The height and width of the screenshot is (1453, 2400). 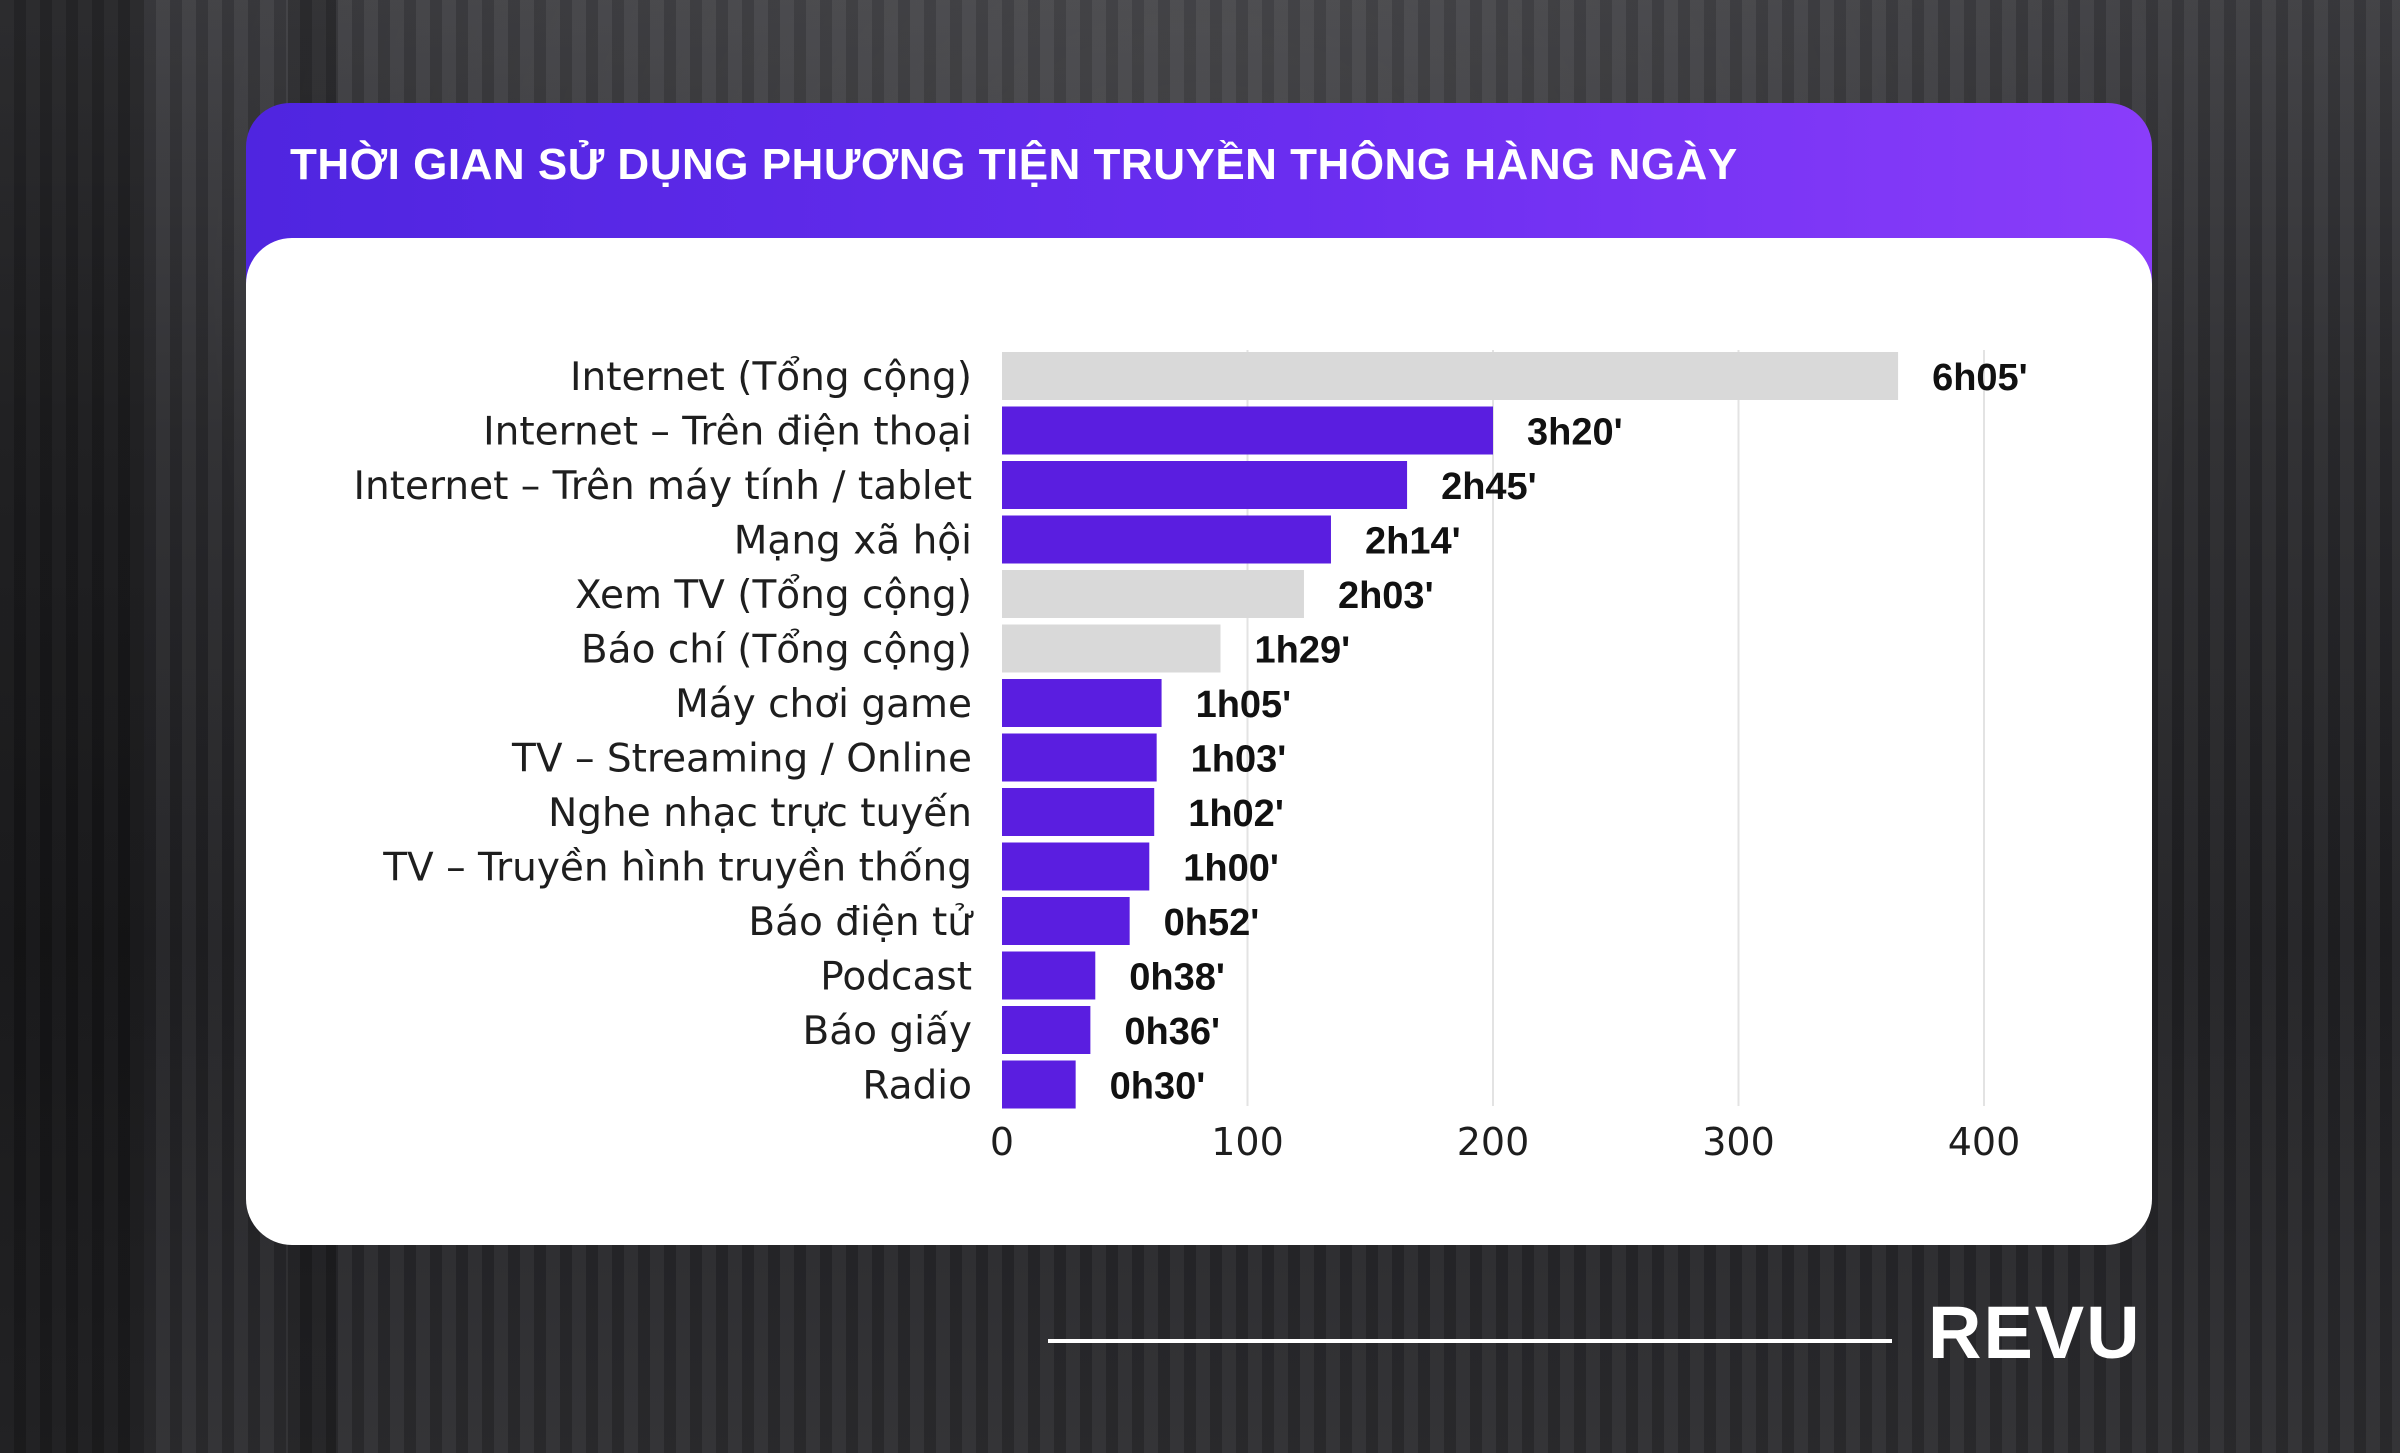 I want to click on category-label: Internet (Tổng cộng), so click(x=771, y=377).